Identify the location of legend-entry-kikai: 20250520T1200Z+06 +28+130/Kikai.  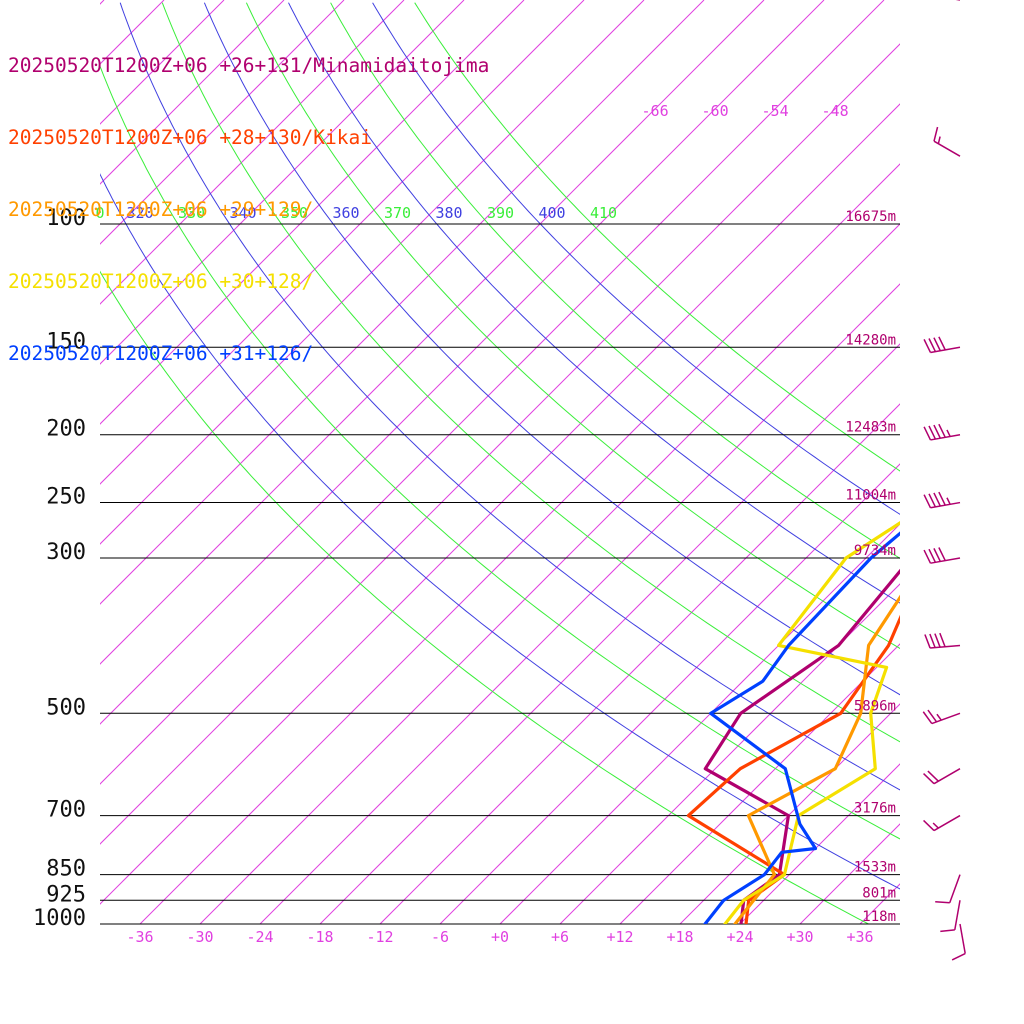
(190, 137).